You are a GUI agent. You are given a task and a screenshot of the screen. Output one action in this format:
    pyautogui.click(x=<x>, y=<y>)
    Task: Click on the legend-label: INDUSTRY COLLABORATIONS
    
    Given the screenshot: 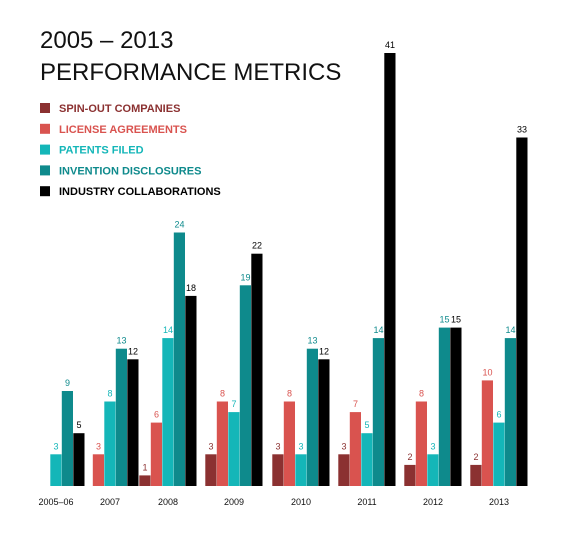 What is the action you would take?
    pyautogui.click(x=140, y=192)
    